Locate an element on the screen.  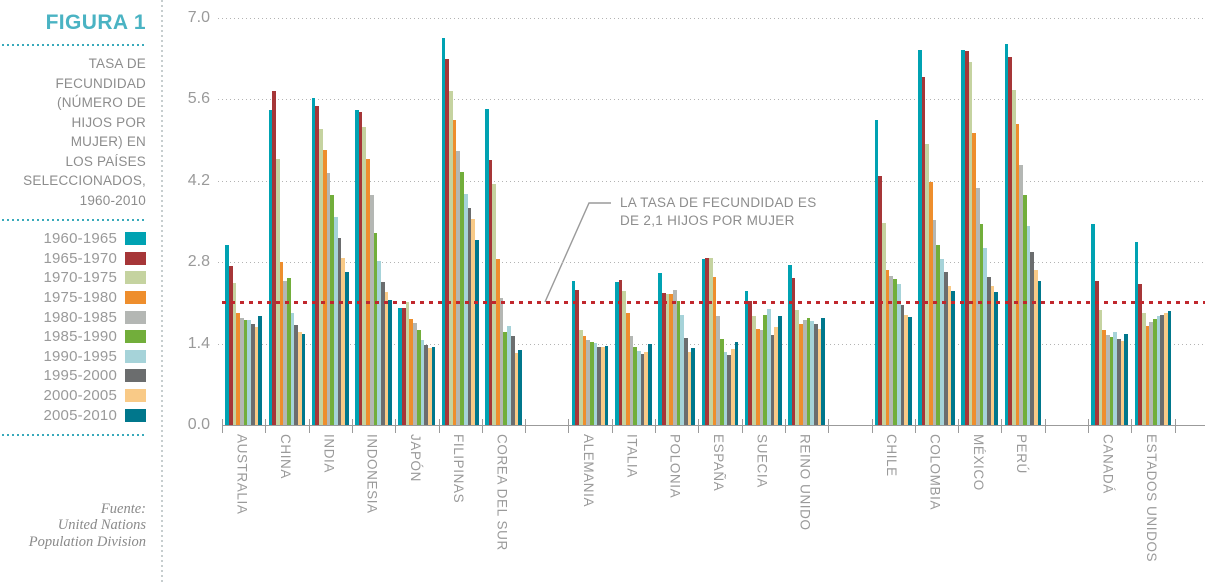
legend-period-label: 2000-2005 is located at coordinates (80, 396).